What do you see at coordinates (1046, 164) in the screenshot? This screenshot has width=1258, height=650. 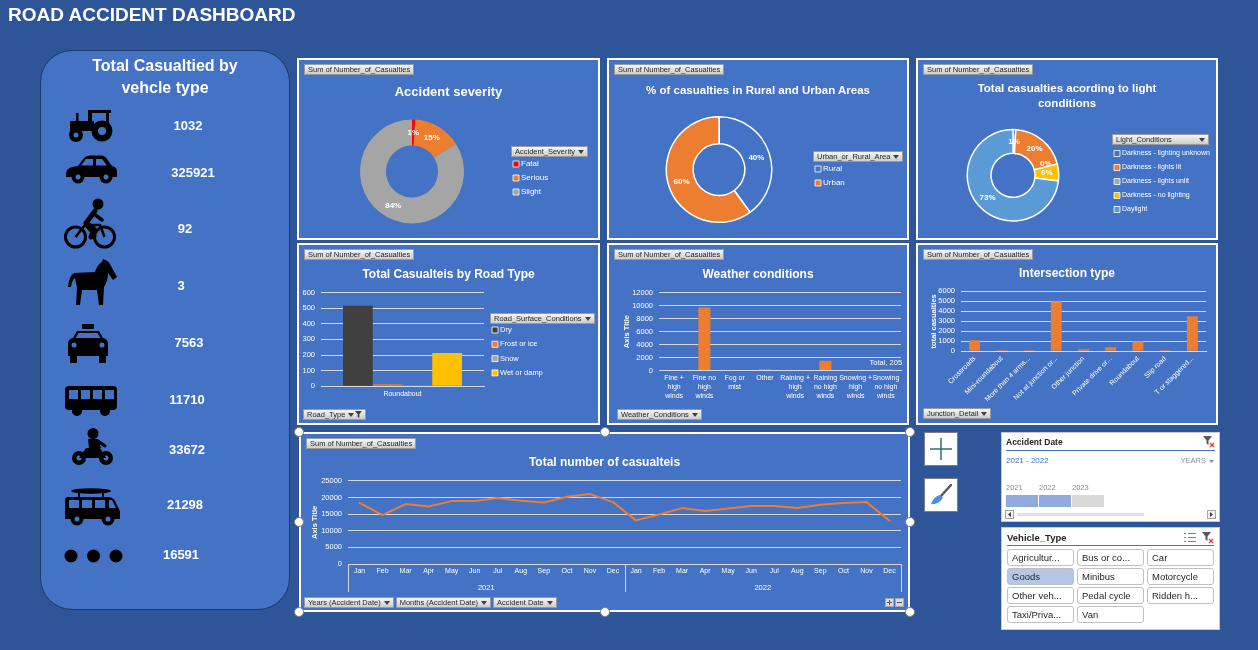 I see `text: 0%` at bounding box center [1046, 164].